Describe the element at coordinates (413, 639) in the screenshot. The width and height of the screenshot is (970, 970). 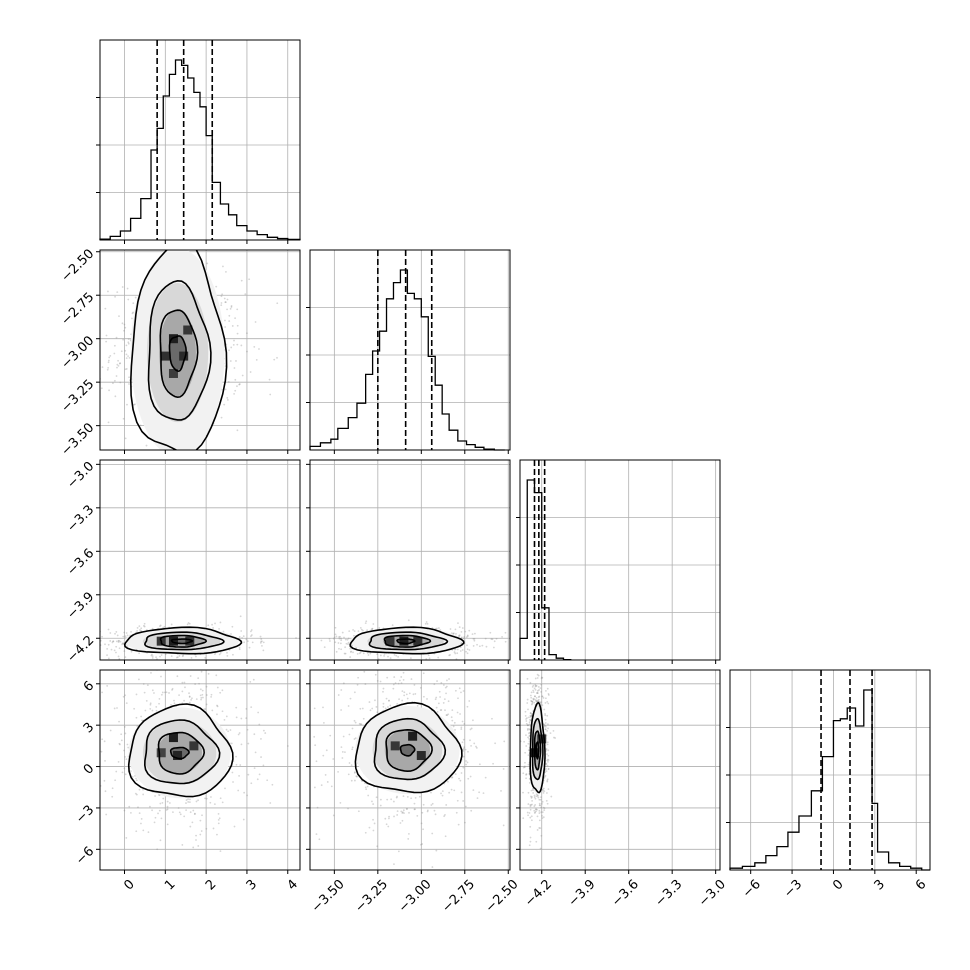
I see `joint-content` at that location.